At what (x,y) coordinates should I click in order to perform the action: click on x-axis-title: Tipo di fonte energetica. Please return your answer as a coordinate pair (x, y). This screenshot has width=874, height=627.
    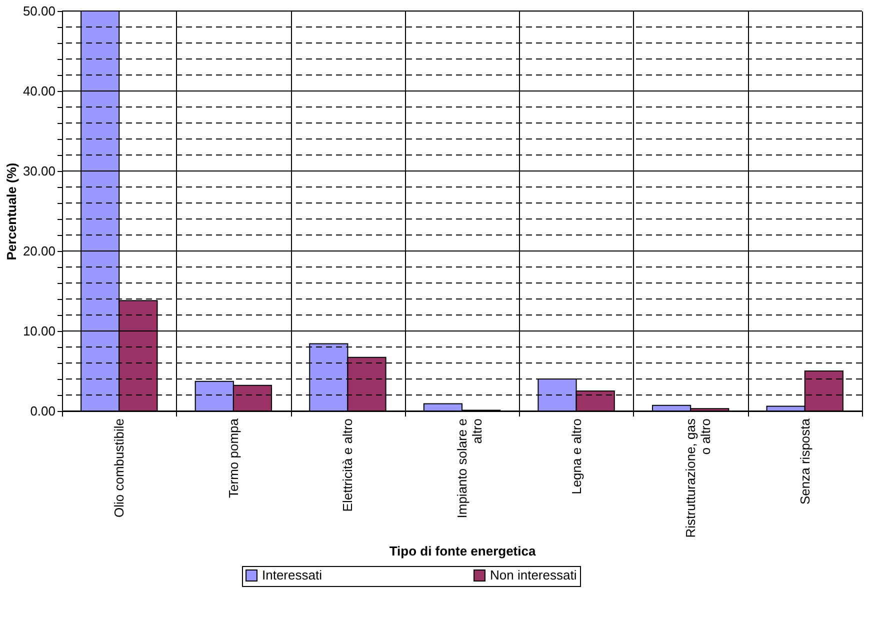
    Looking at the image, I should click on (462, 551).